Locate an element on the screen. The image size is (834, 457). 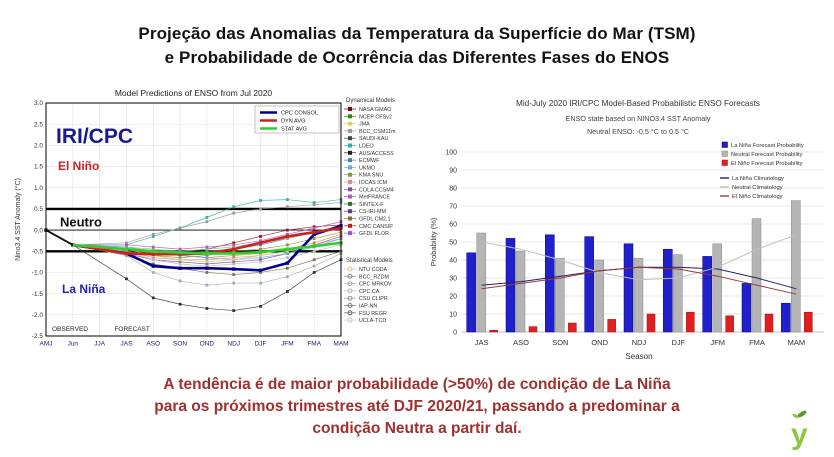
legend-label: CS-IRI-MM is located at coordinates (372, 212).